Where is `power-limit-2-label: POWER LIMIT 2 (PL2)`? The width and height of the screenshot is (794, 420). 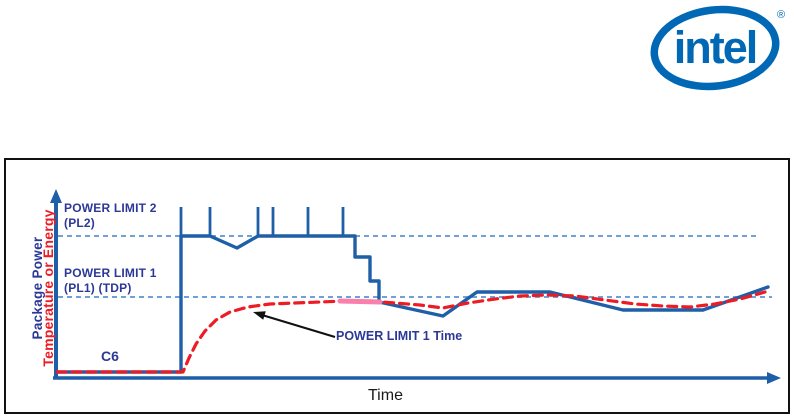
power-limit-2-label: POWER LIMIT 2 (PL2) is located at coordinates (110, 216).